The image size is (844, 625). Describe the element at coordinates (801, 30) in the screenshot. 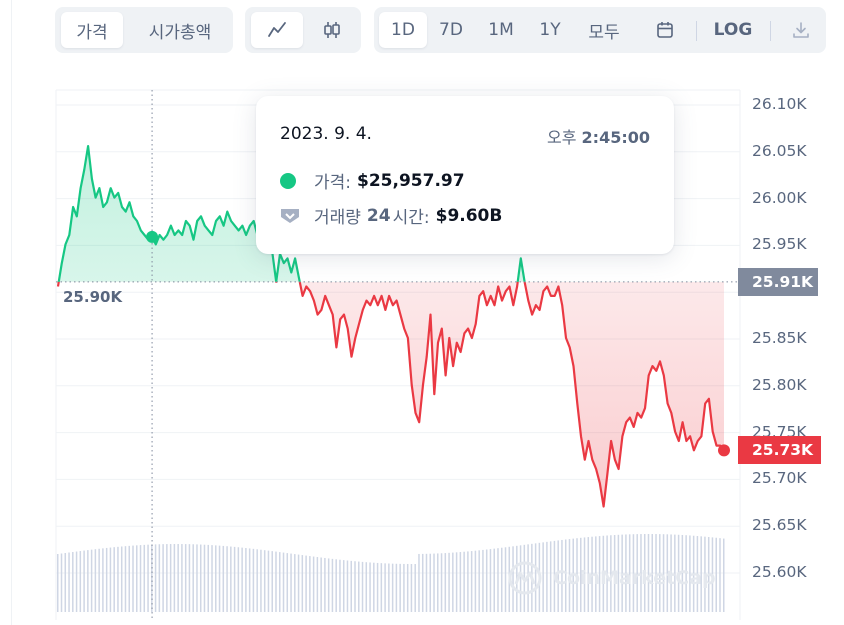

I see `download-button` at that location.